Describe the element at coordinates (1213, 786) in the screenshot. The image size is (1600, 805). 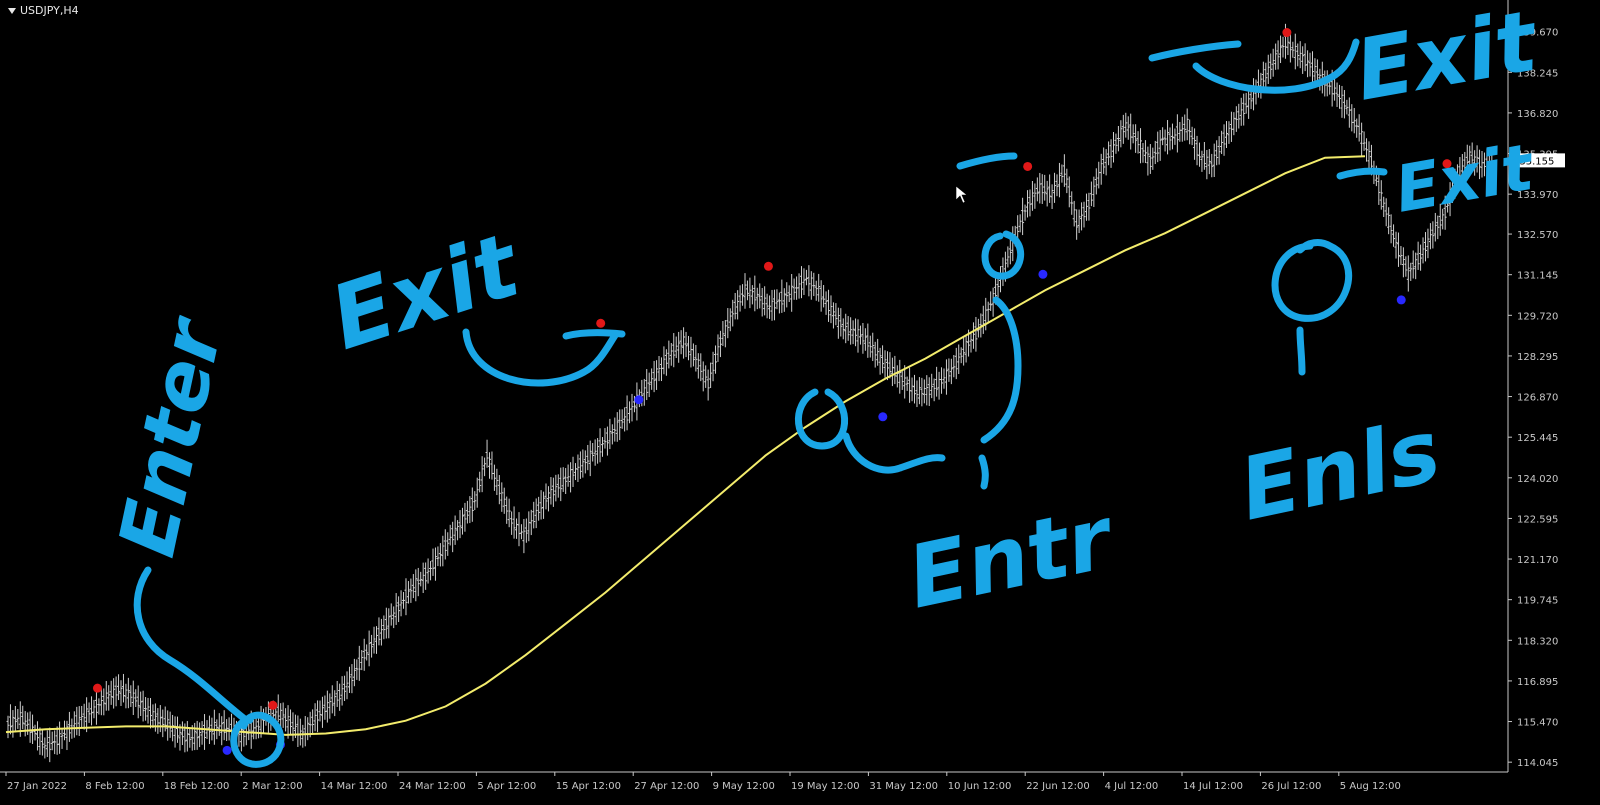
I see `x-tick-label: 14 Jul 12:00` at that location.